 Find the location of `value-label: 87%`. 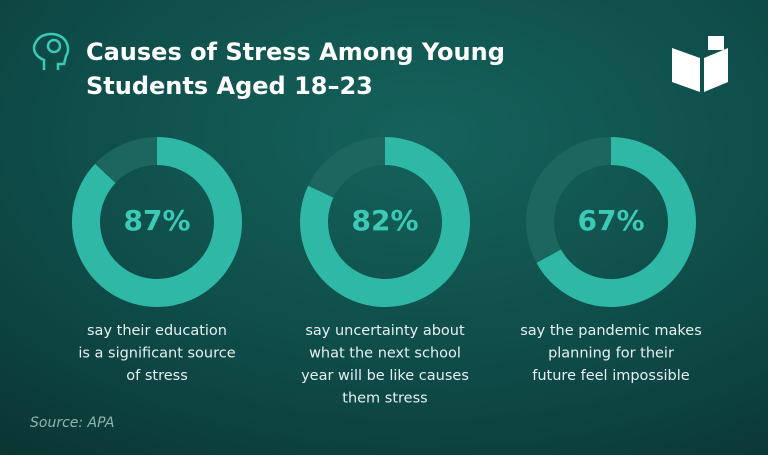

value-label: 87% is located at coordinates (156, 220).